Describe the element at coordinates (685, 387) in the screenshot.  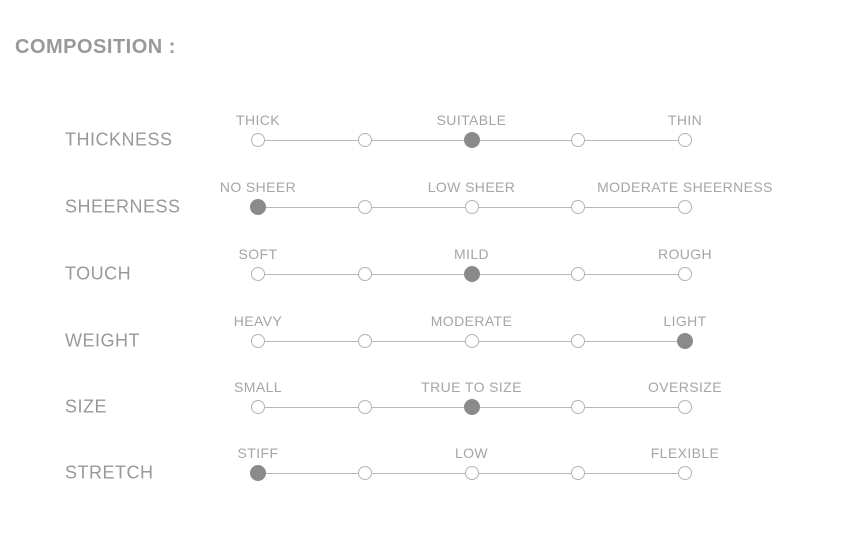
I see `scale-label-right: OVERSIZE` at that location.